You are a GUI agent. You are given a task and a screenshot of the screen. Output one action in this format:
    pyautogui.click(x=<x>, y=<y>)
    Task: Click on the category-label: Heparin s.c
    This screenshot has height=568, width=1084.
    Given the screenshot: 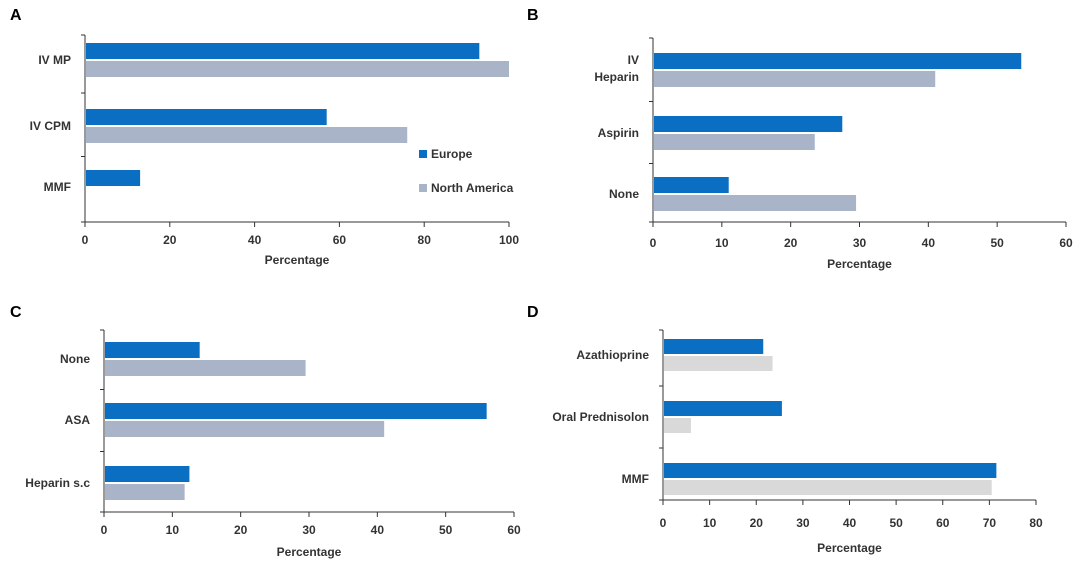 What is the action you would take?
    pyautogui.click(x=57, y=483)
    